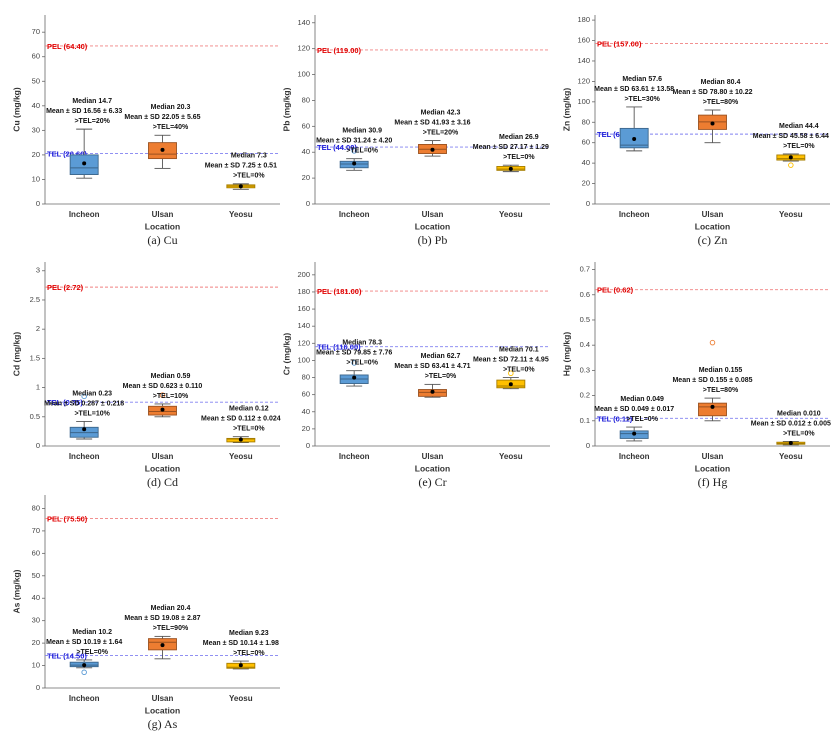  What do you see at coordinates (721, 370) in the screenshot?
I see `annotation: Median 0.155` at bounding box center [721, 370].